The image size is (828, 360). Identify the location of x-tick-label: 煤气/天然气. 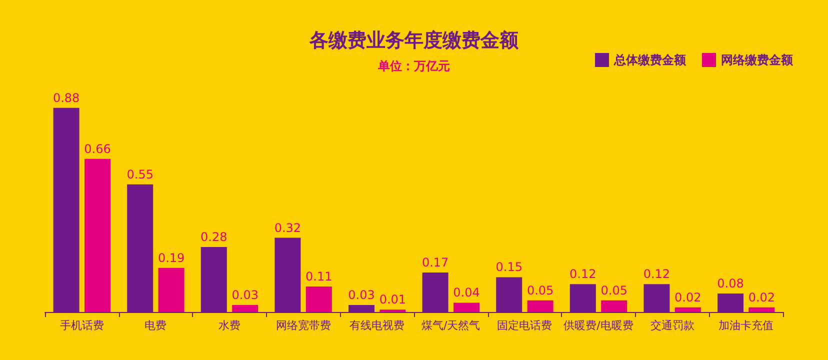
(451, 325).